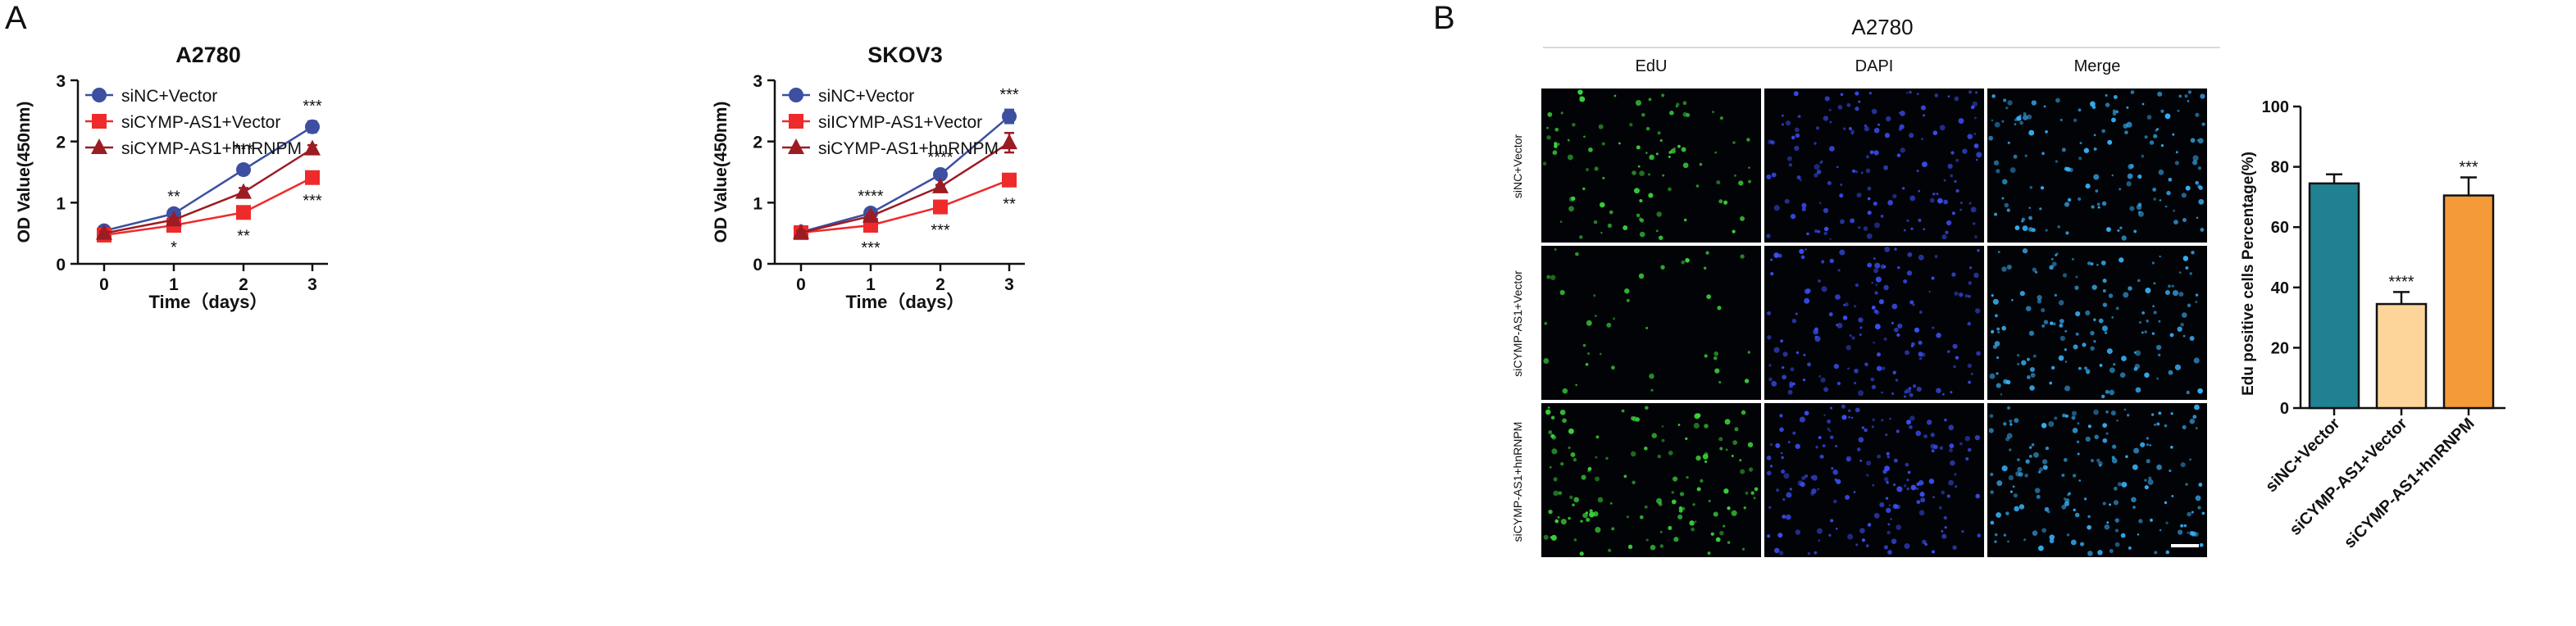  Describe the element at coordinates (2349, 477) in the screenshot. I see `category-label-1: siCYMP-AS1+Vector` at that location.